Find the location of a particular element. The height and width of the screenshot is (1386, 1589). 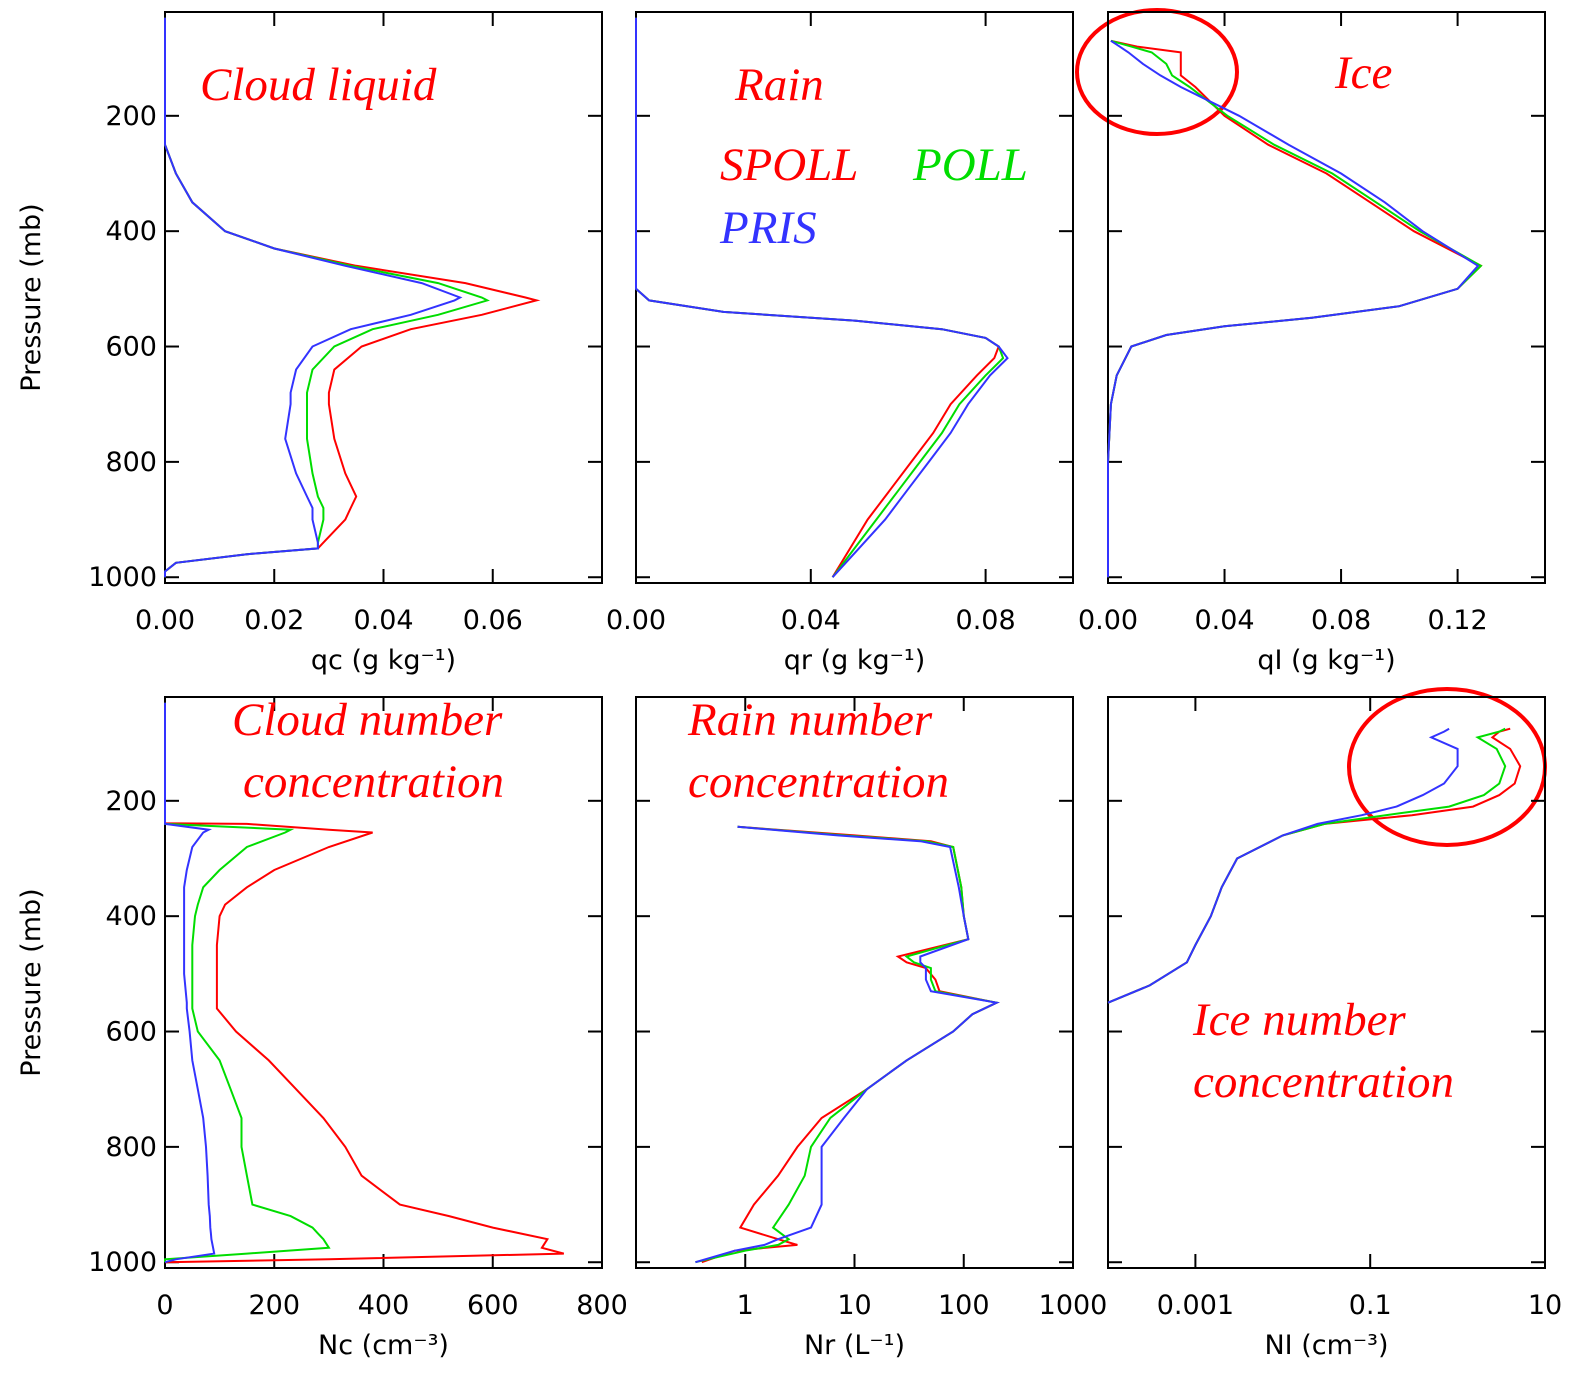

x-axis-label: NI (cm⁻³) is located at coordinates (1326, 1345).